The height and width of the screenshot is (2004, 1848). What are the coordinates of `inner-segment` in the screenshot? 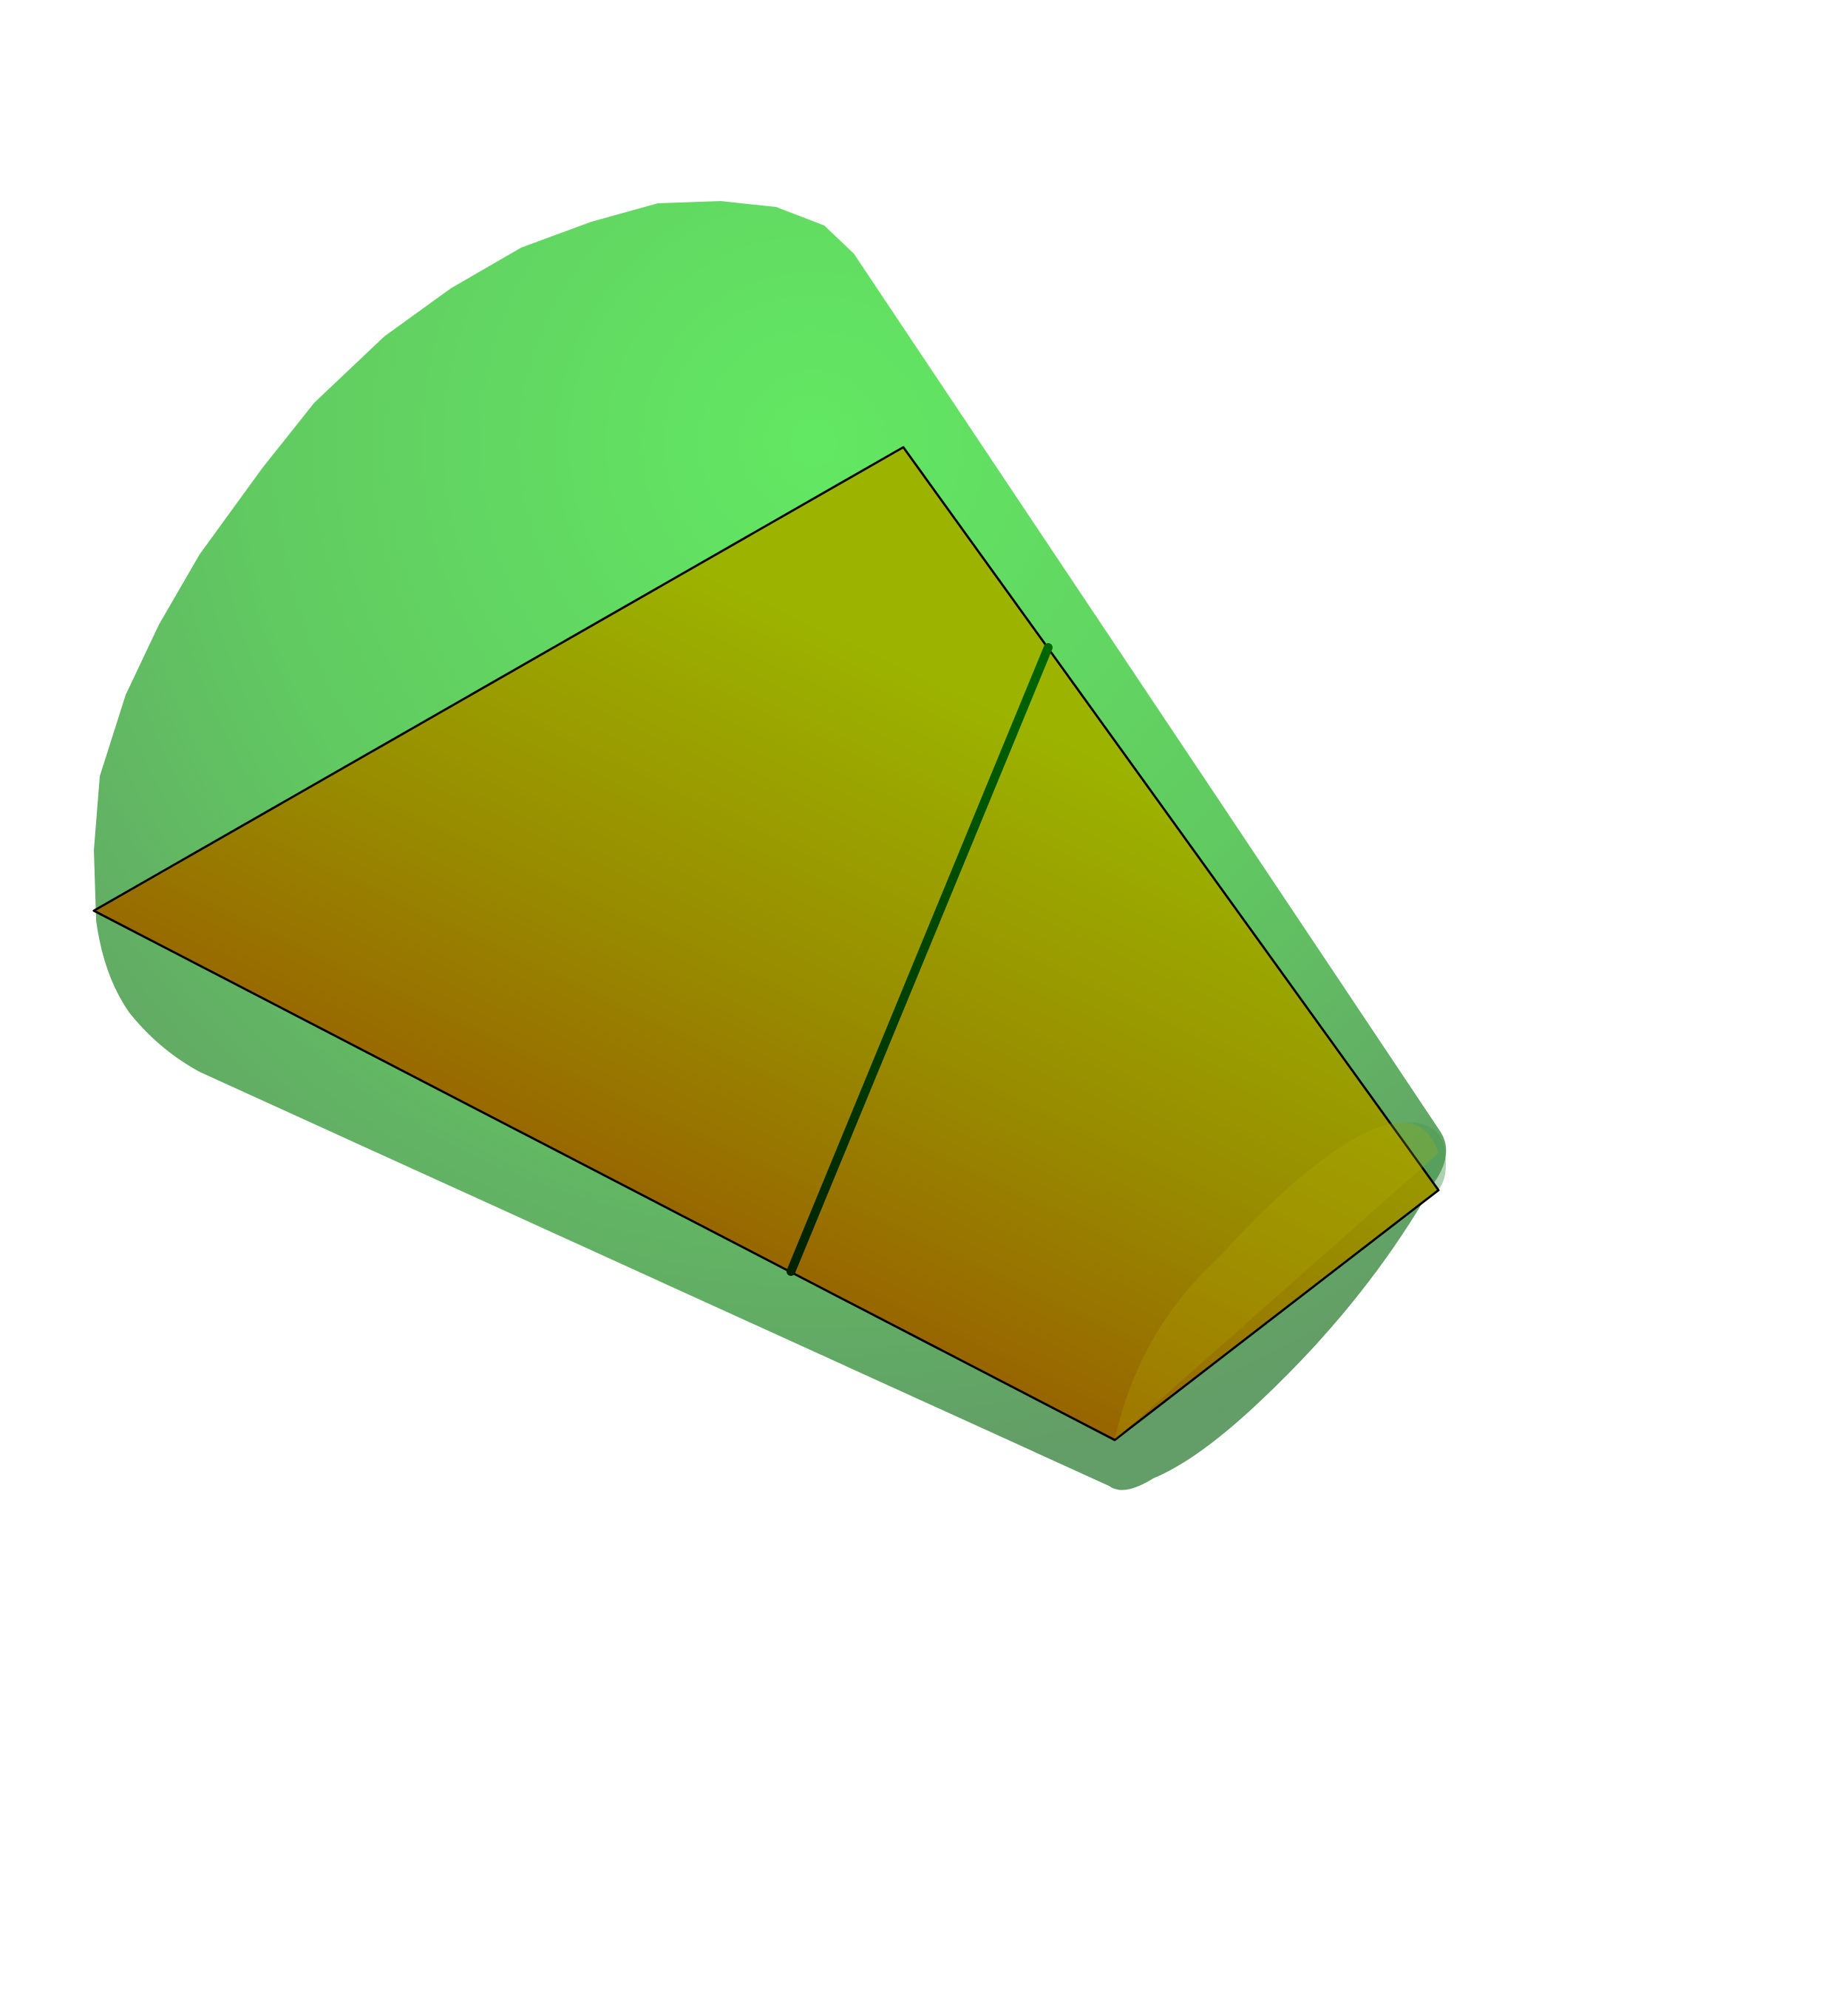 It's located at (920, 959).